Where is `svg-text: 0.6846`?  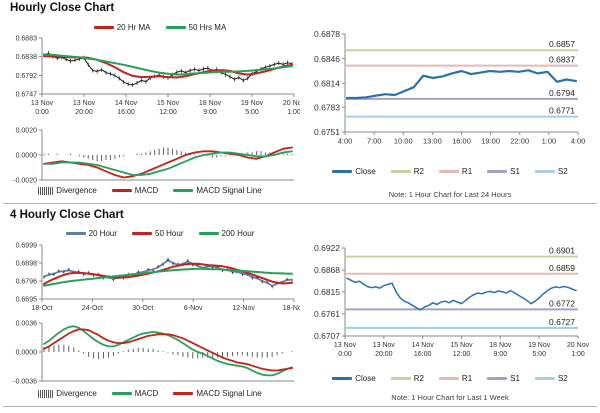 svg-text: 0.6846 is located at coordinates (327, 59).